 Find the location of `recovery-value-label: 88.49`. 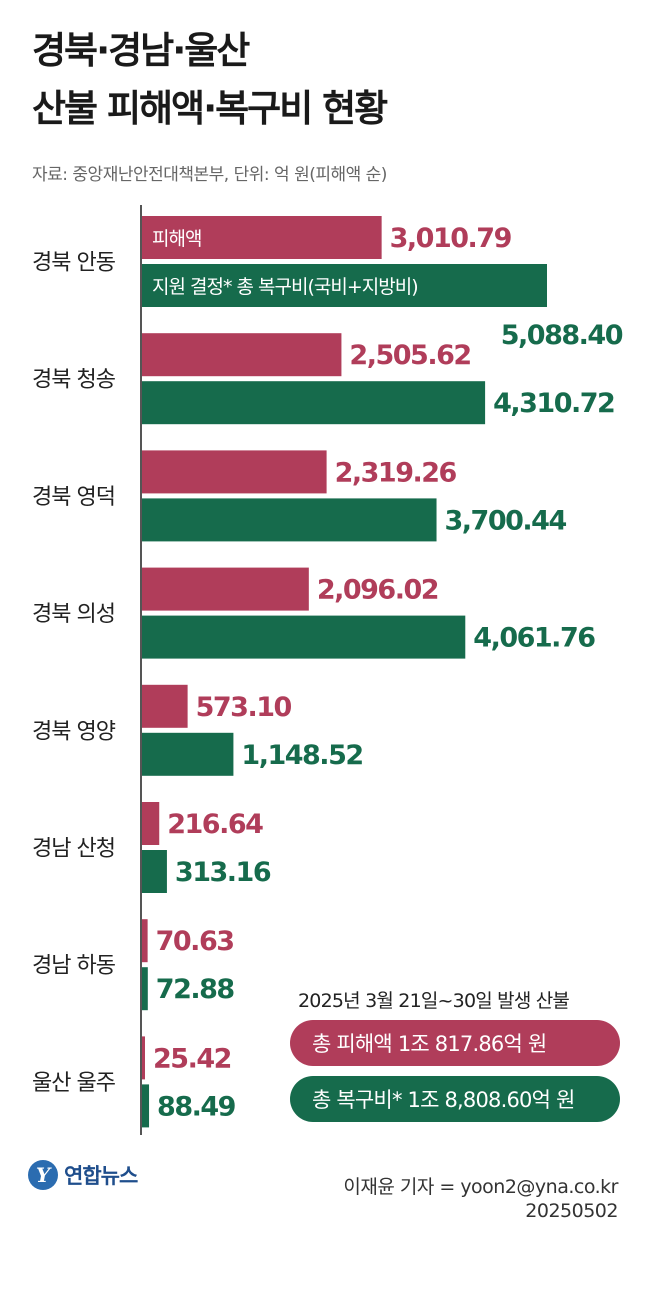

recovery-value-label: 88.49 is located at coordinates (196, 1106).